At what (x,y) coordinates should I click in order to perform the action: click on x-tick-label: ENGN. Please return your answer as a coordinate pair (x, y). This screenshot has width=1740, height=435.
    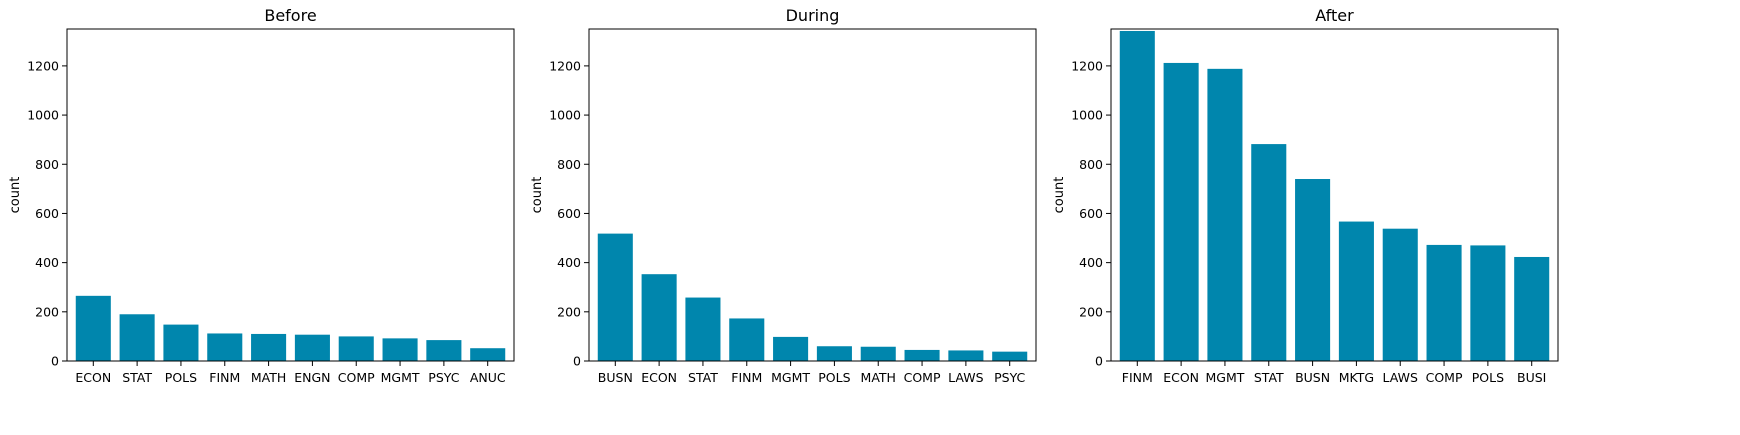
    Looking at the image, I should click on (312, 377).